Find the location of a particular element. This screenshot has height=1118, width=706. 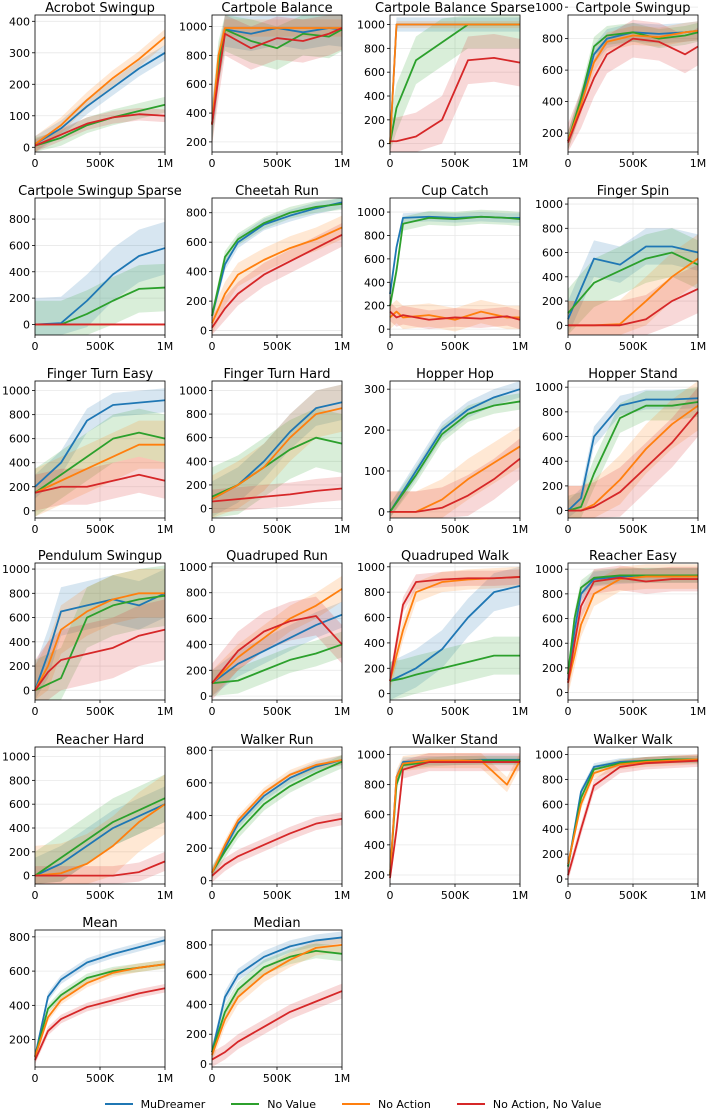

band-no-action-no-value is located at coordinates (633, 818).